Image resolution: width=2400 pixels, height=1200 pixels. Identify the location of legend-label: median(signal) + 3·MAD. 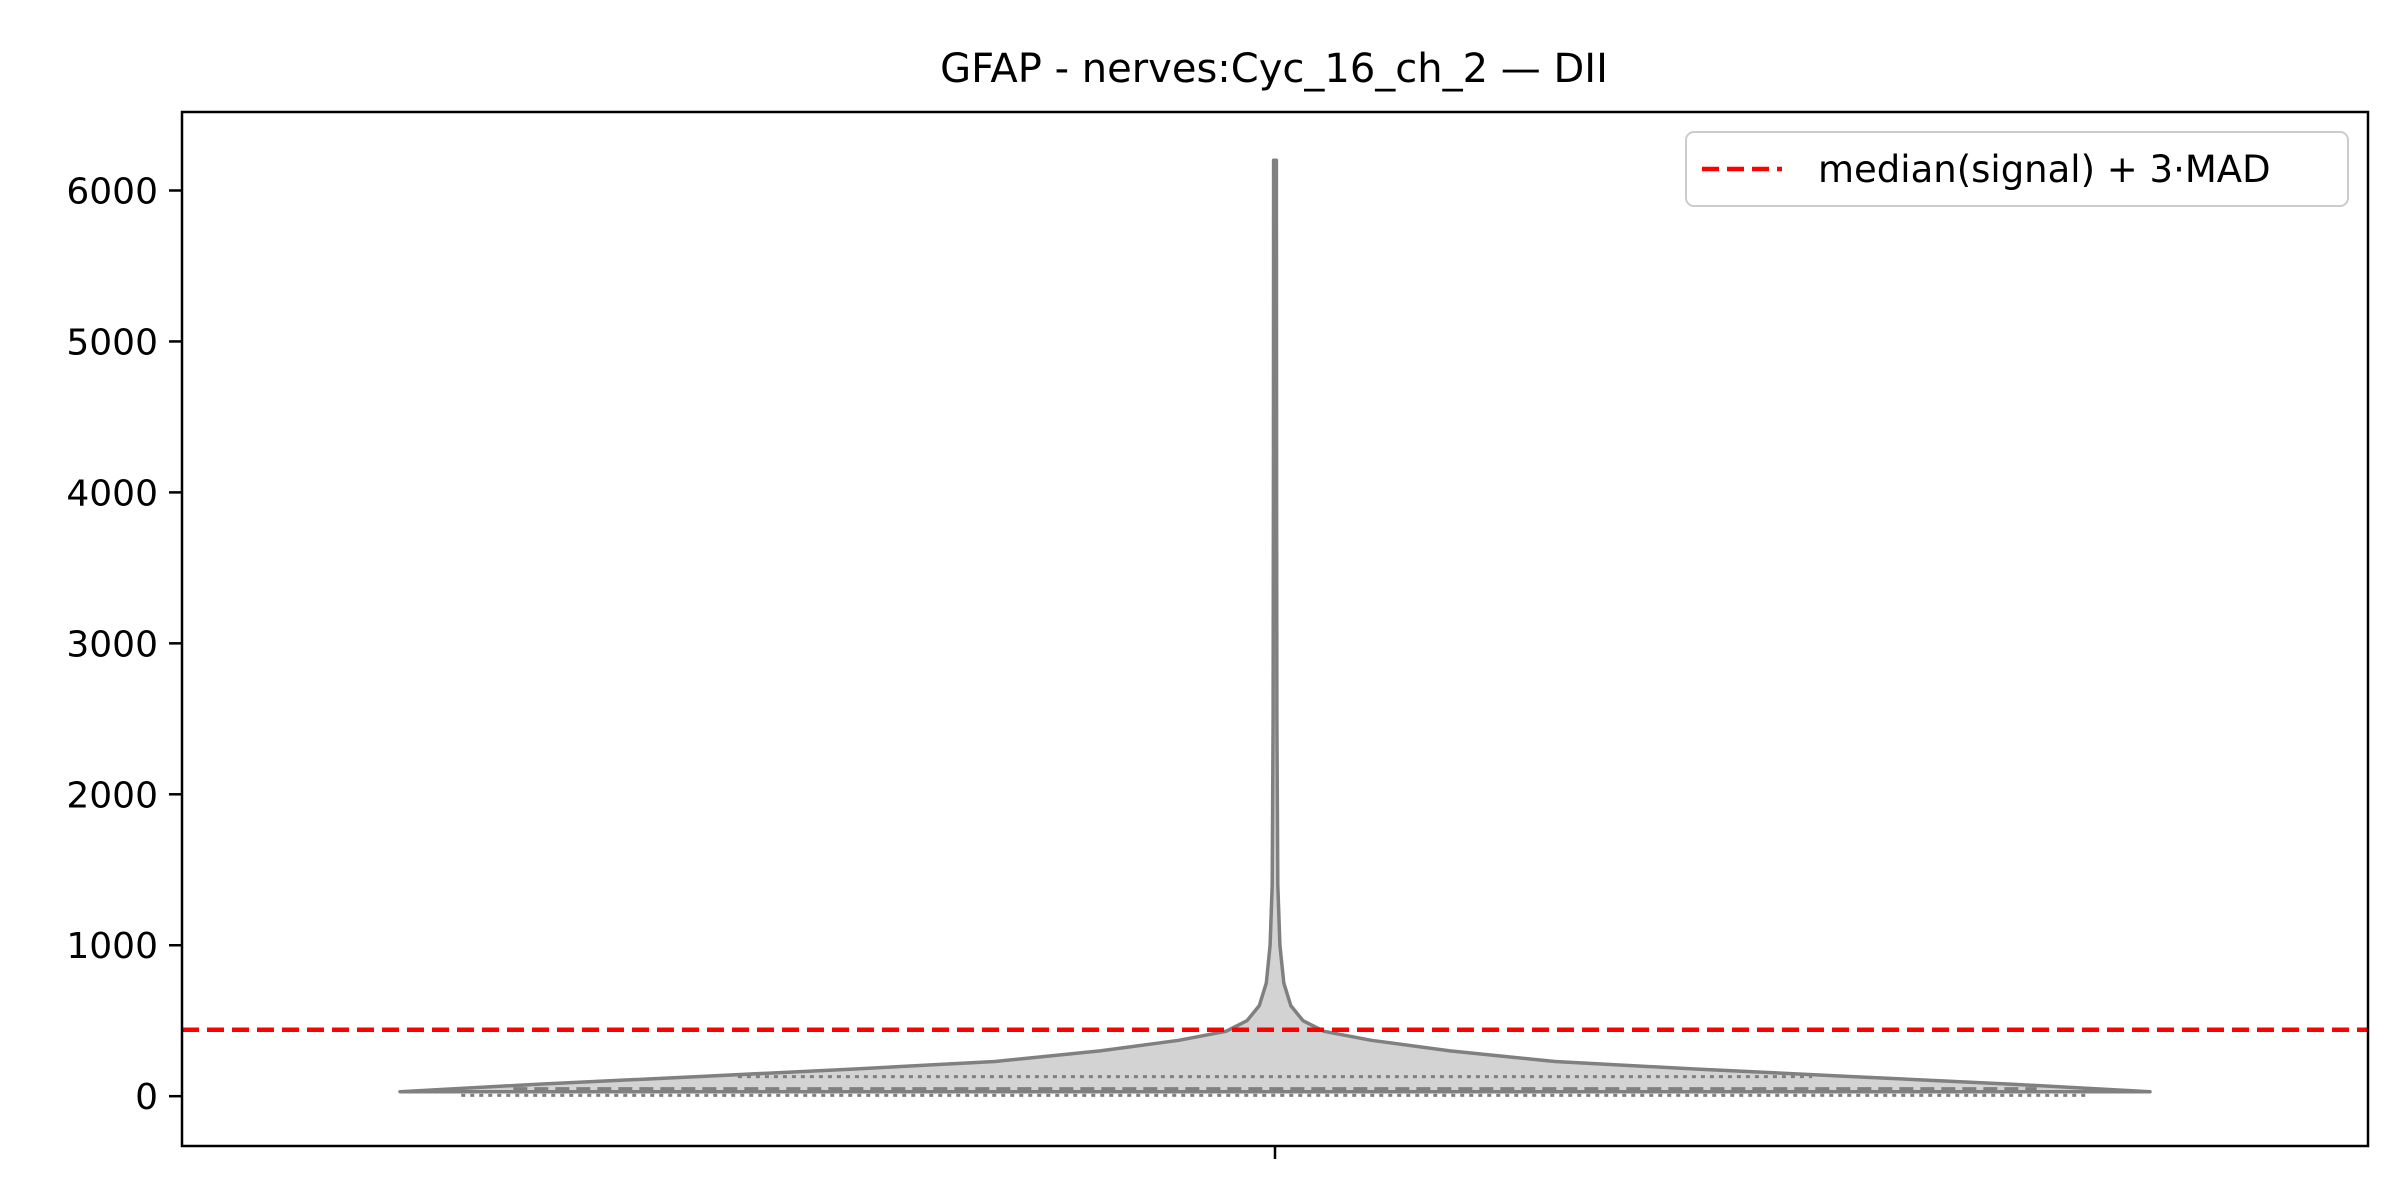
(2044, 169).